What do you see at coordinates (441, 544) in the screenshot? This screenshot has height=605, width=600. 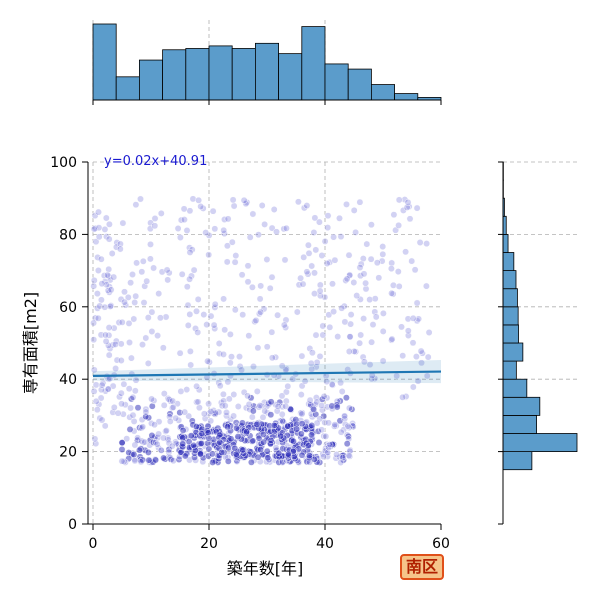 I see `x-tick-label: 60` at bounding box center [441, 544].